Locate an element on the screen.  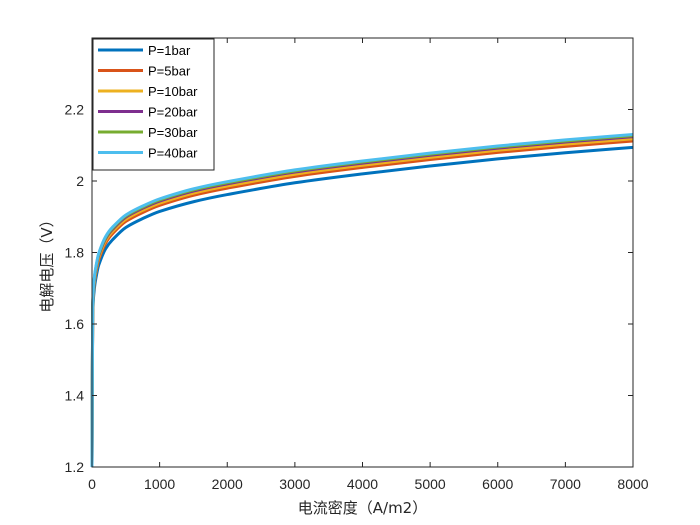
legend: P=1bar P=5bar P=10bar P=20bar P=30bar P=40bar is located at coordinates (153, 104).